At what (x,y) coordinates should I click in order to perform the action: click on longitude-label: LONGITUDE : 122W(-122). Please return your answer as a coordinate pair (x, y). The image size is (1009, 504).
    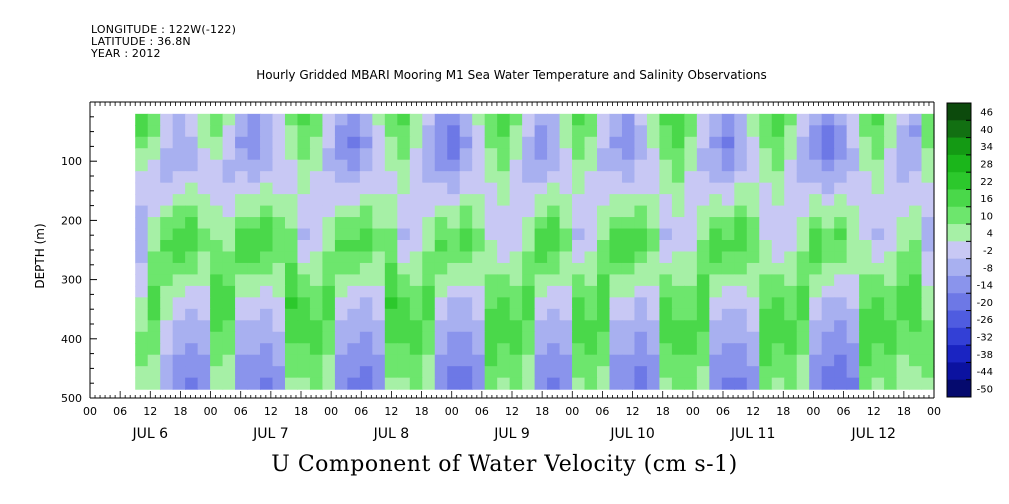
    Looking at the image, I should click on (164, 29).